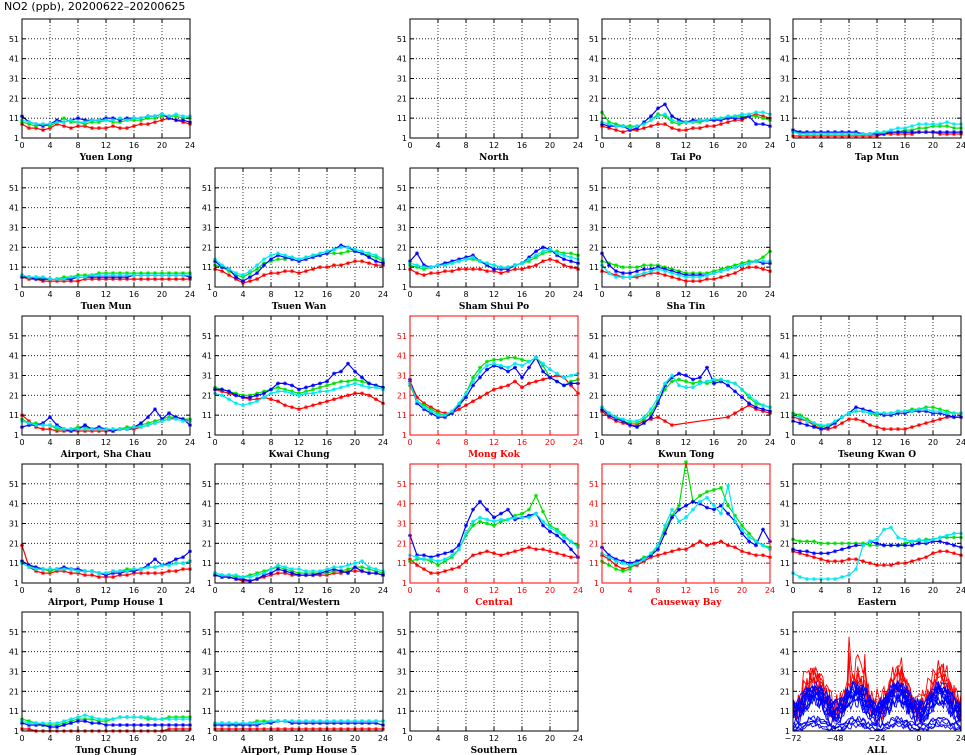 The image size is (965, 755). What do you see at coordinates (742, 145) in the screenshot?
I see `x-tick-label: 20` at bounding box center [742, 145].